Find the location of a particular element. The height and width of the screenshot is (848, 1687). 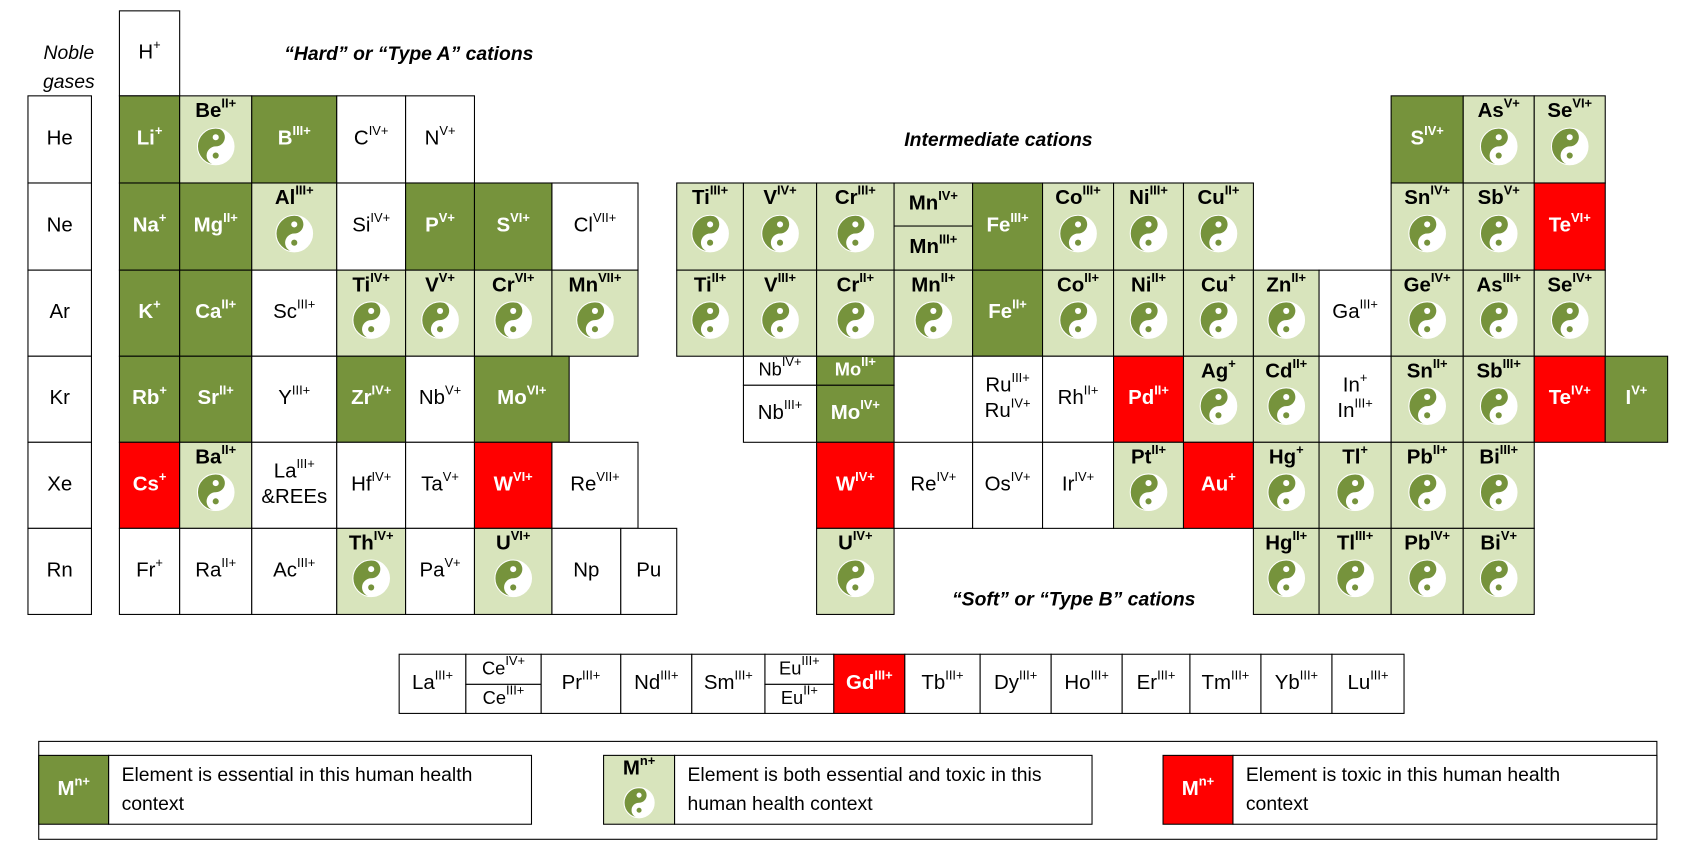

ion-label: In+ is located at coordinates (1355, 383).